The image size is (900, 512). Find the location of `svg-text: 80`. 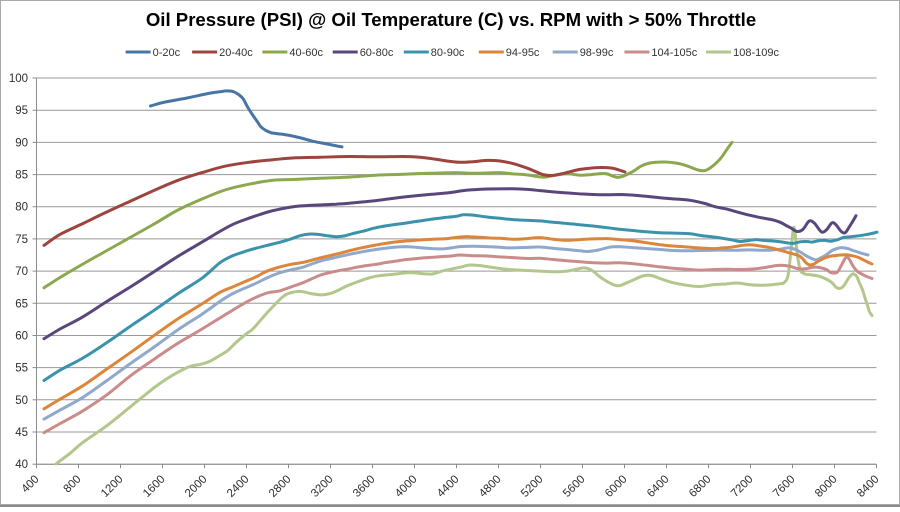

svg-text: 80 is located at coordinates (21, 208).